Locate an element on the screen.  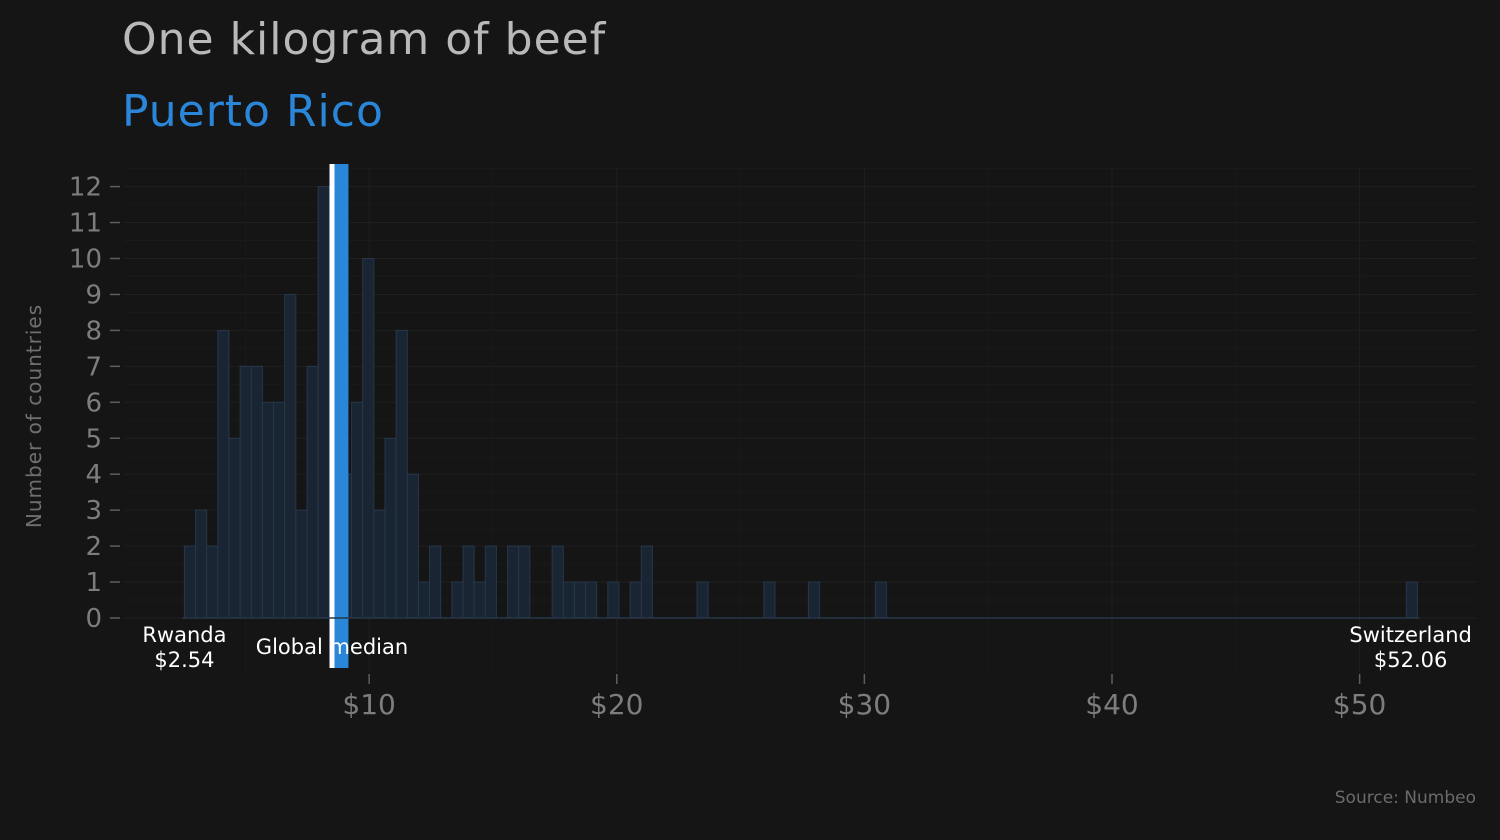
y-tick-label: 12 is located at coordinates (85, 188).